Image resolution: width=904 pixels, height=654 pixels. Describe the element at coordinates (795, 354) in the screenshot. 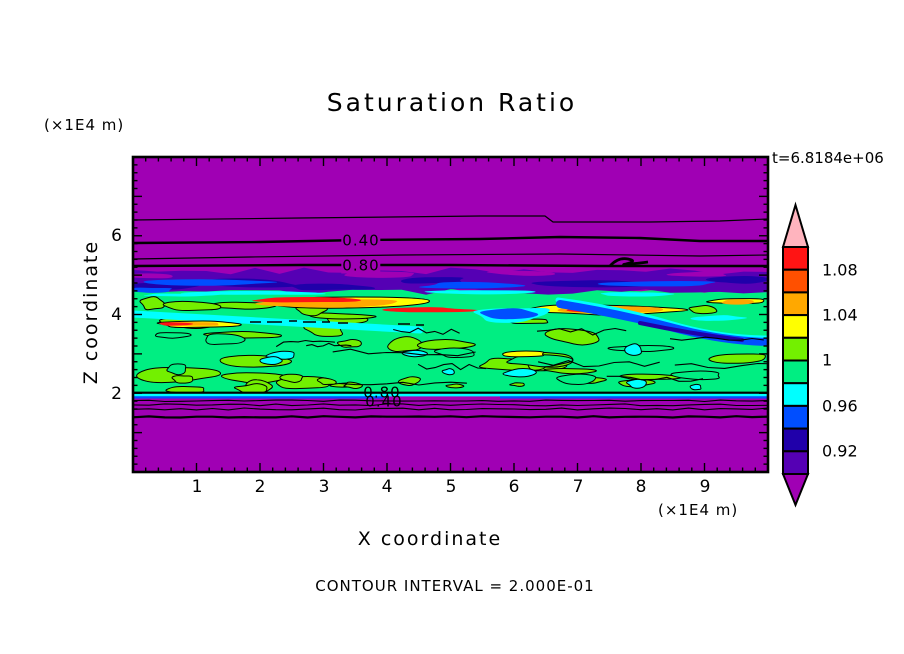

I see `colorbar` at that location.